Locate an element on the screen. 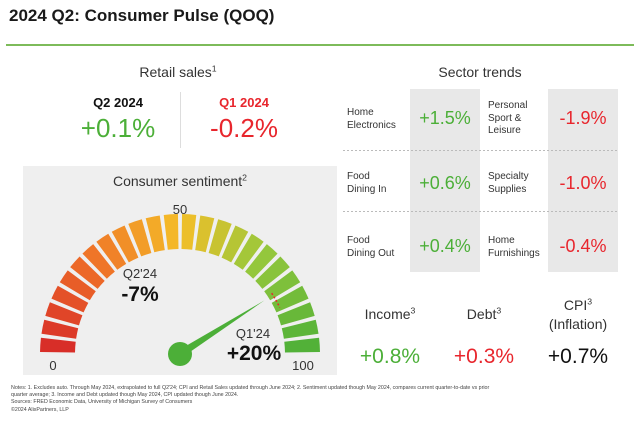 The width and height of the screenshot is (640, 431). retail-q2-period: Q2 2024 is located at coordinates (118, 102).